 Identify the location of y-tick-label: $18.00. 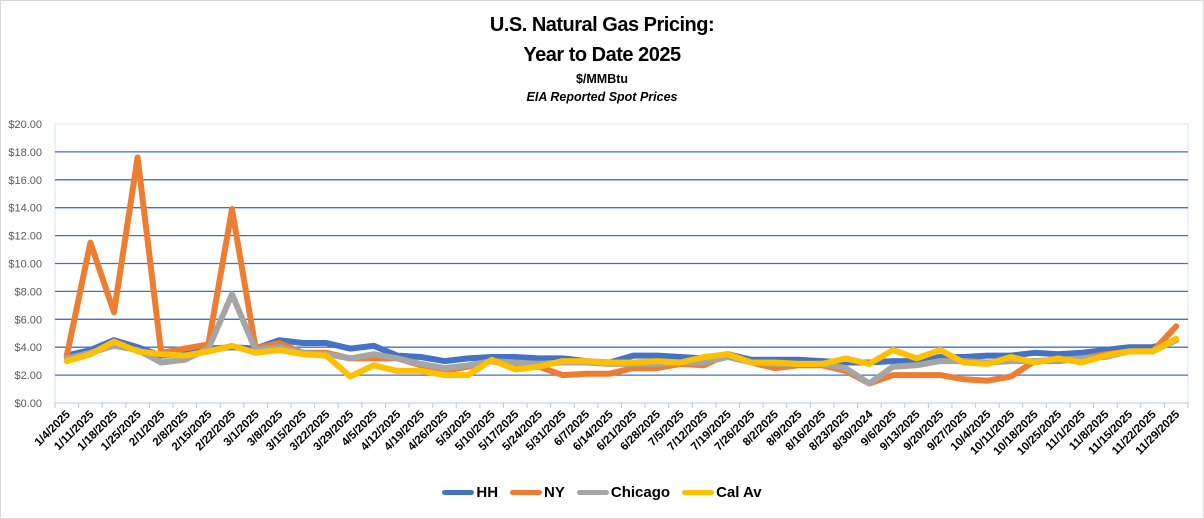
(25, 153).